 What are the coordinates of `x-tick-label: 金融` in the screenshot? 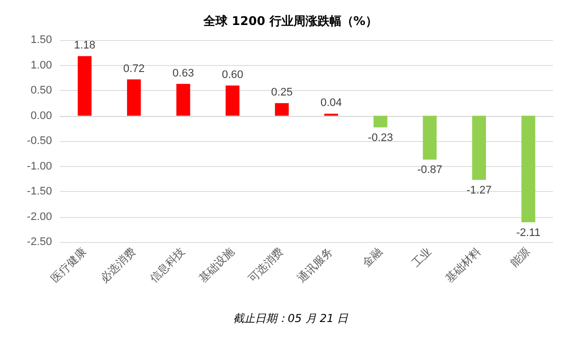 It's located at (372, 258).